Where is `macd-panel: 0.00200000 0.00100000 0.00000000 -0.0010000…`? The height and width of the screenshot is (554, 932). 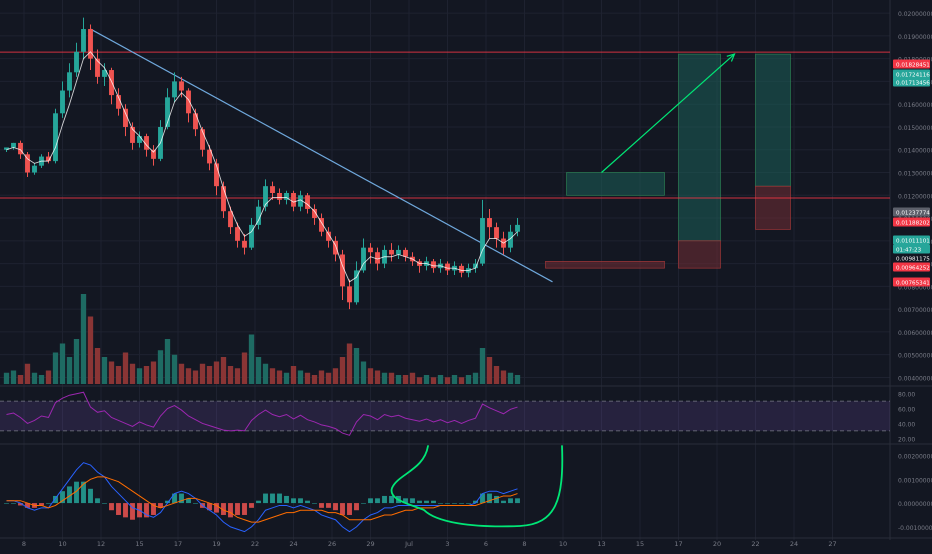 macd-panel: 0.00200000 0.00100000 0.00000000 -0.0010000… is located at coordinates (468, 493).